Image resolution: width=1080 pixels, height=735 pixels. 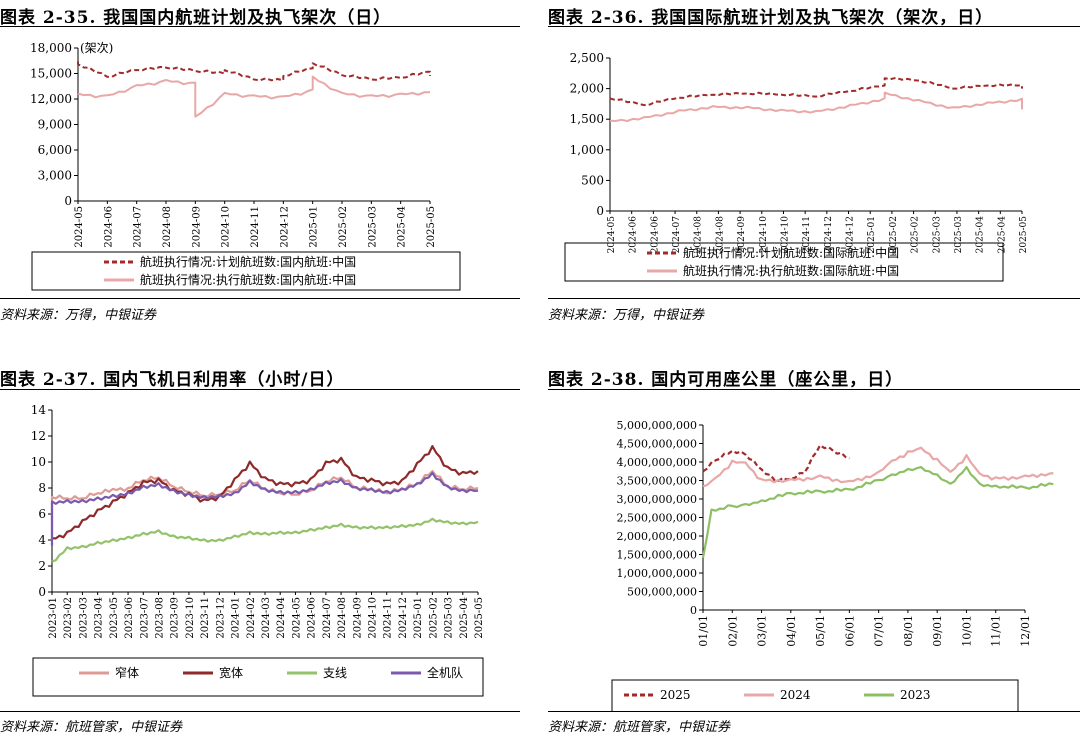 What do you see at coordinates (791, 252) in the screenshot?
I see `legend-label: 航班执行情况:计划航班数:国际航班:中国` at bounding box center [791, 252].